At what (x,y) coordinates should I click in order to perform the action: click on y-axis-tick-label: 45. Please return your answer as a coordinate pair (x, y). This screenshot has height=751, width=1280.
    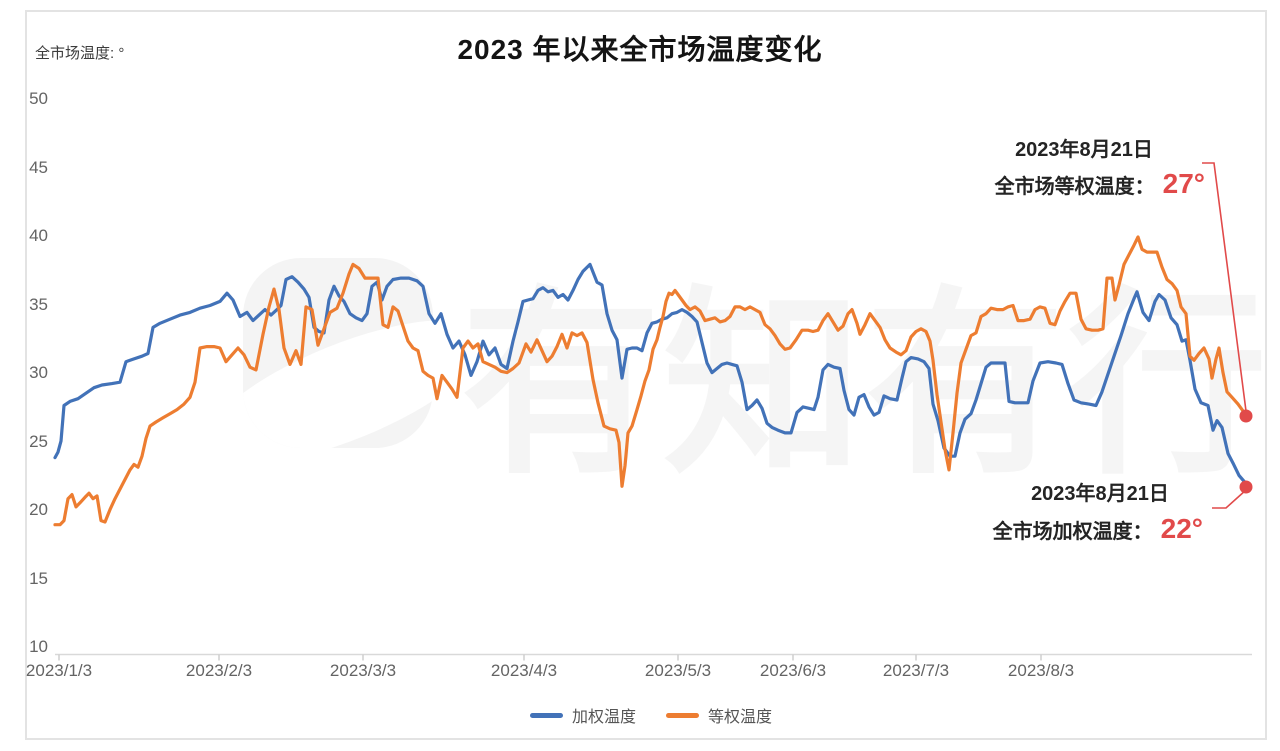
    Looking at the image, I should click on (38, 167).